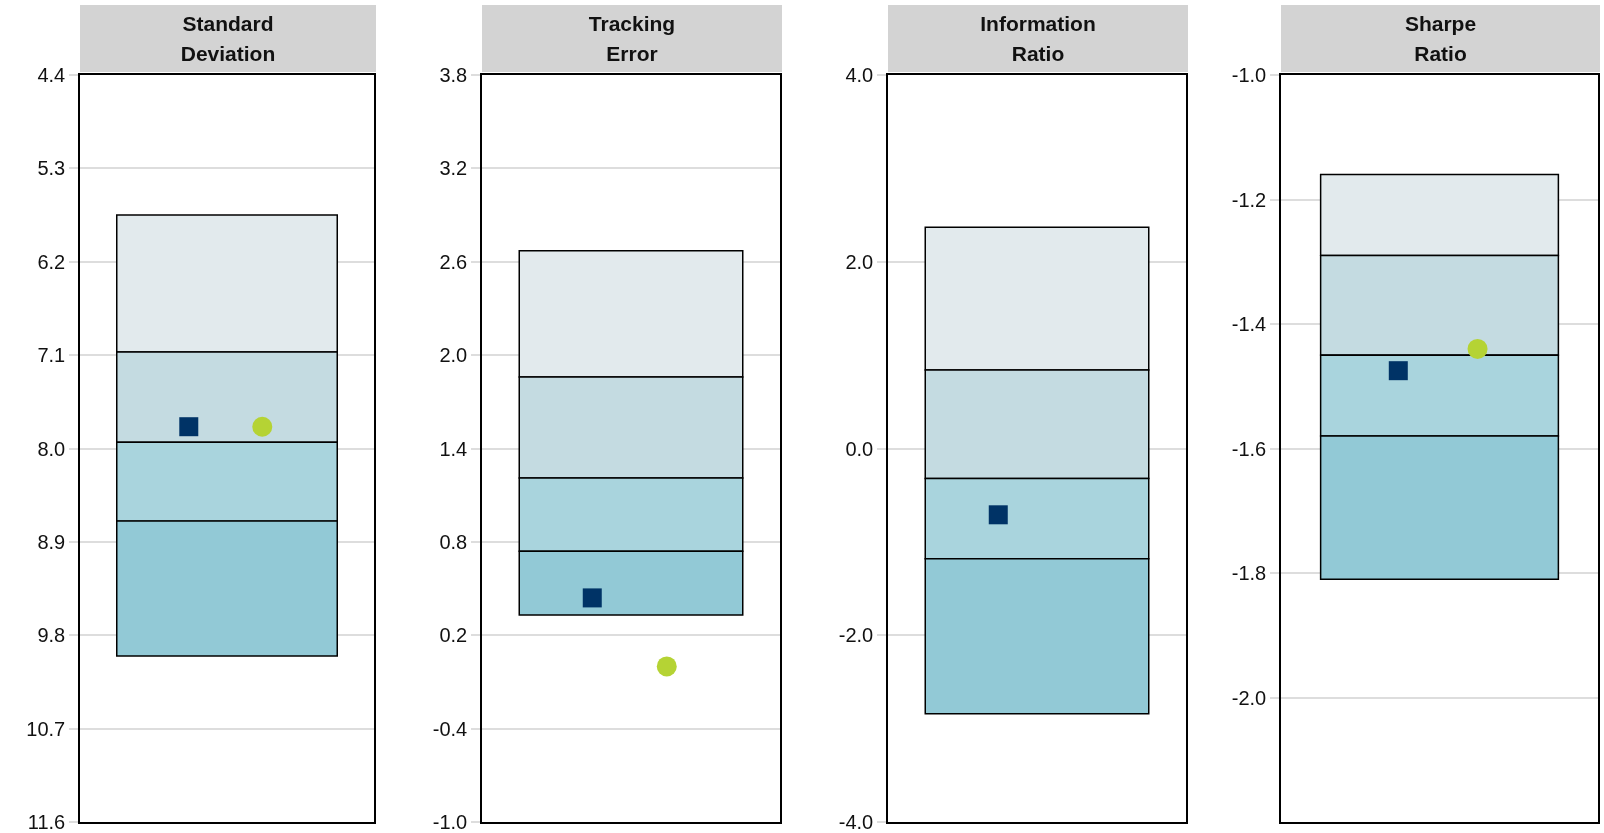  Describe the element at coordinates (453, 541) in the screenshot. I see `y-tick-label: 0.8` at that location.